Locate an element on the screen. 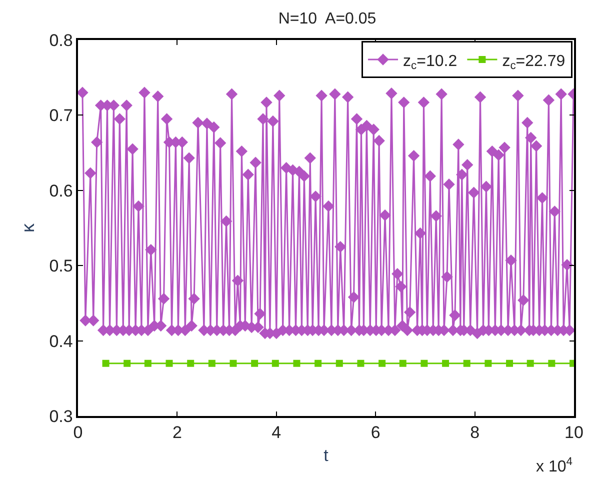 This screenshot has width=595, height=488. legend-label: z$_{c}$=22.79 is located at coordinates (534, 62).